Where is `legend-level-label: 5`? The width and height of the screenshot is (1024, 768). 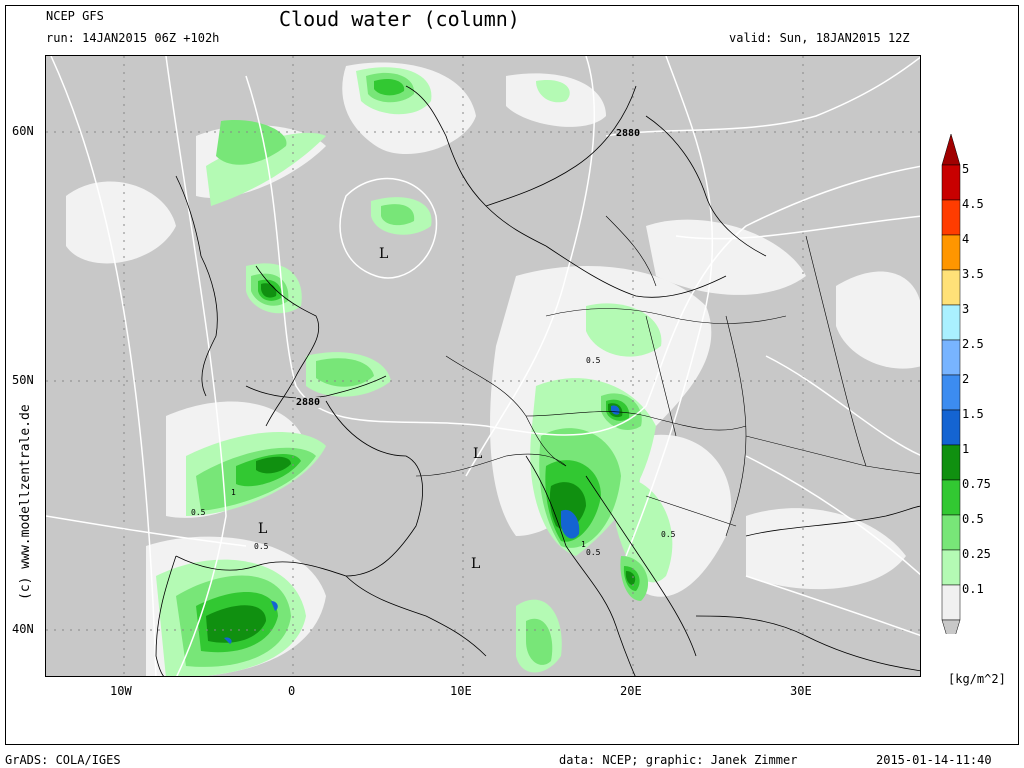
legend-level-label: 5 is located at coordinates (966, 169).